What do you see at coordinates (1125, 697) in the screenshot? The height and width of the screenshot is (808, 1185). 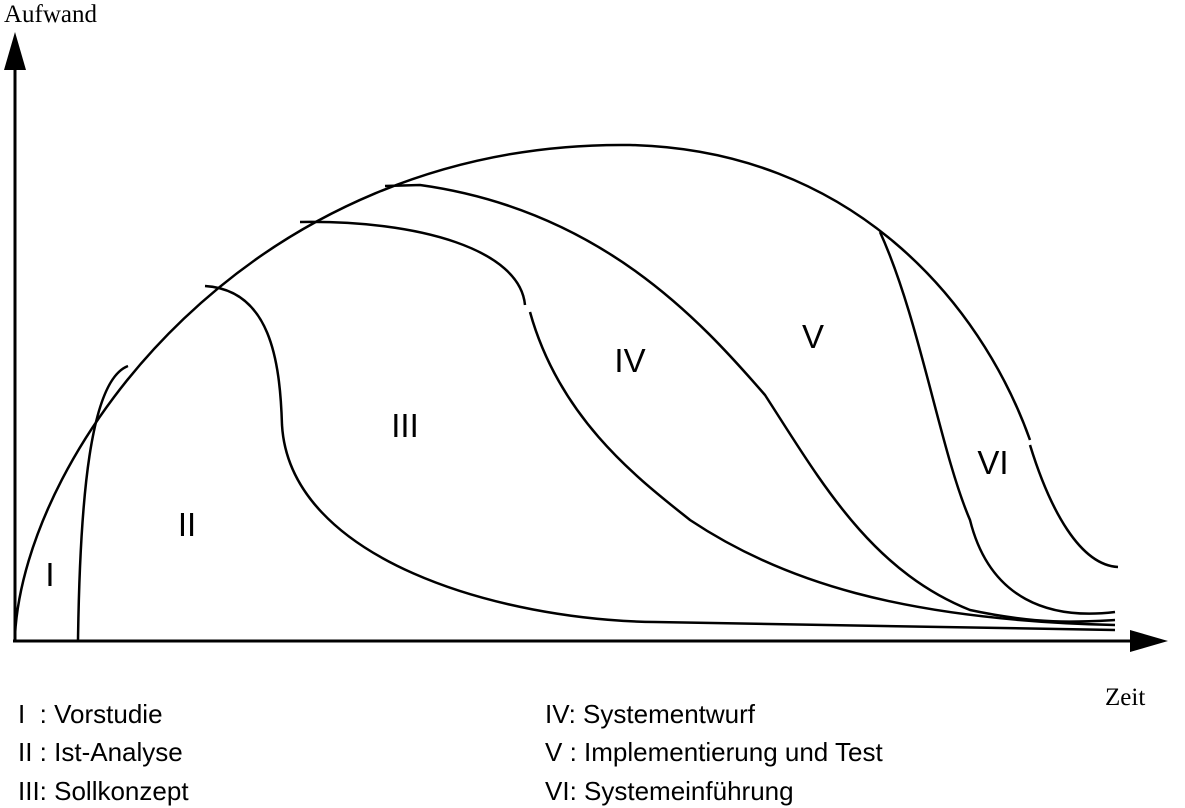 I see `x-axis-label: Zeit` at bounding box center [1125, 697].